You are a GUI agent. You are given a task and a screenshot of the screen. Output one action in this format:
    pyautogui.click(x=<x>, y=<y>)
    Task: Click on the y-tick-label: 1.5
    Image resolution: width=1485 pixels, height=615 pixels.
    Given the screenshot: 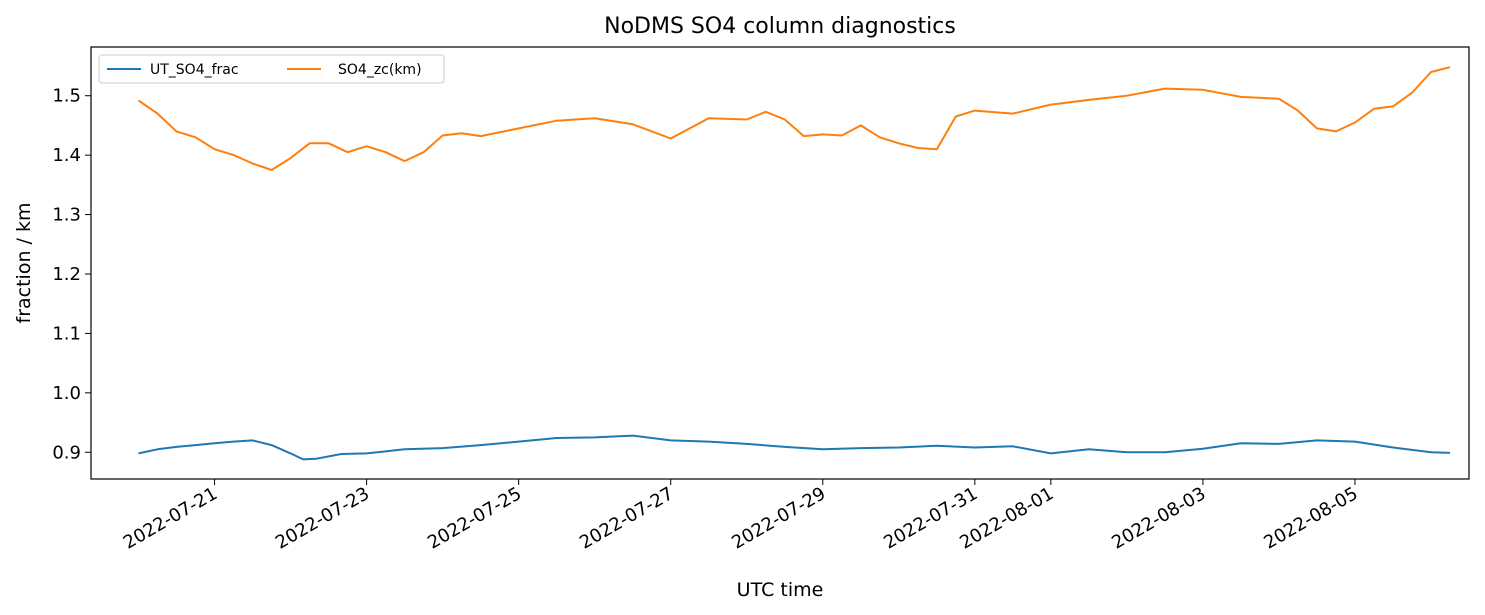 What is the action you would take?
    pyautogui.click(x=66, y=96)
    